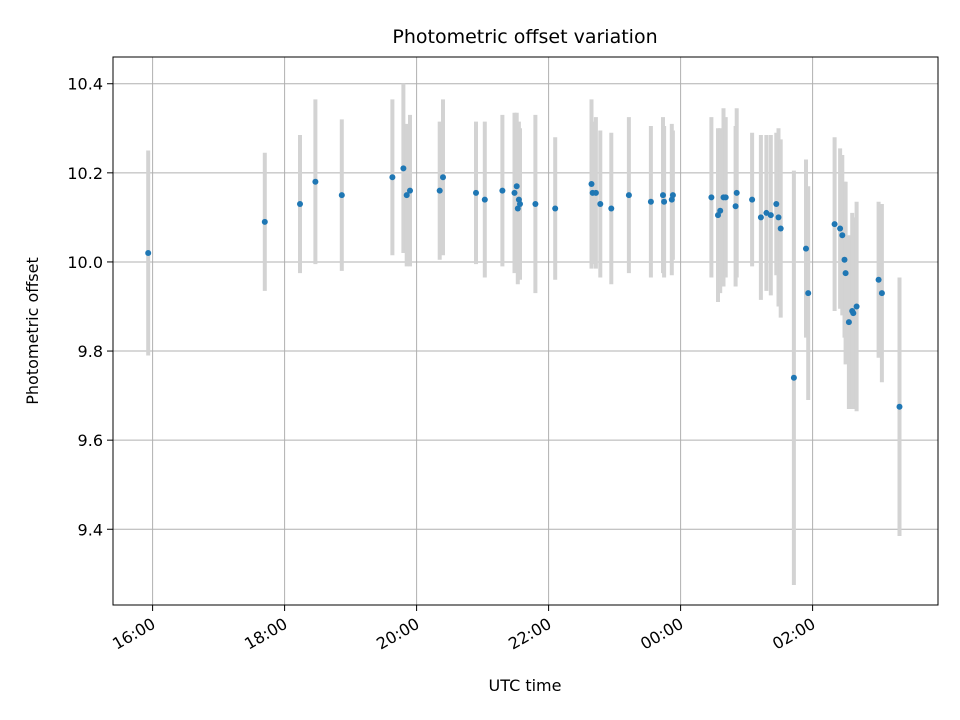 This screenshot has width=960, height=720. What do you see at coordinates (32, 331) in the screenshot?
I see `y-axis-title: Photometric offset` at bounding box center [32, 331].